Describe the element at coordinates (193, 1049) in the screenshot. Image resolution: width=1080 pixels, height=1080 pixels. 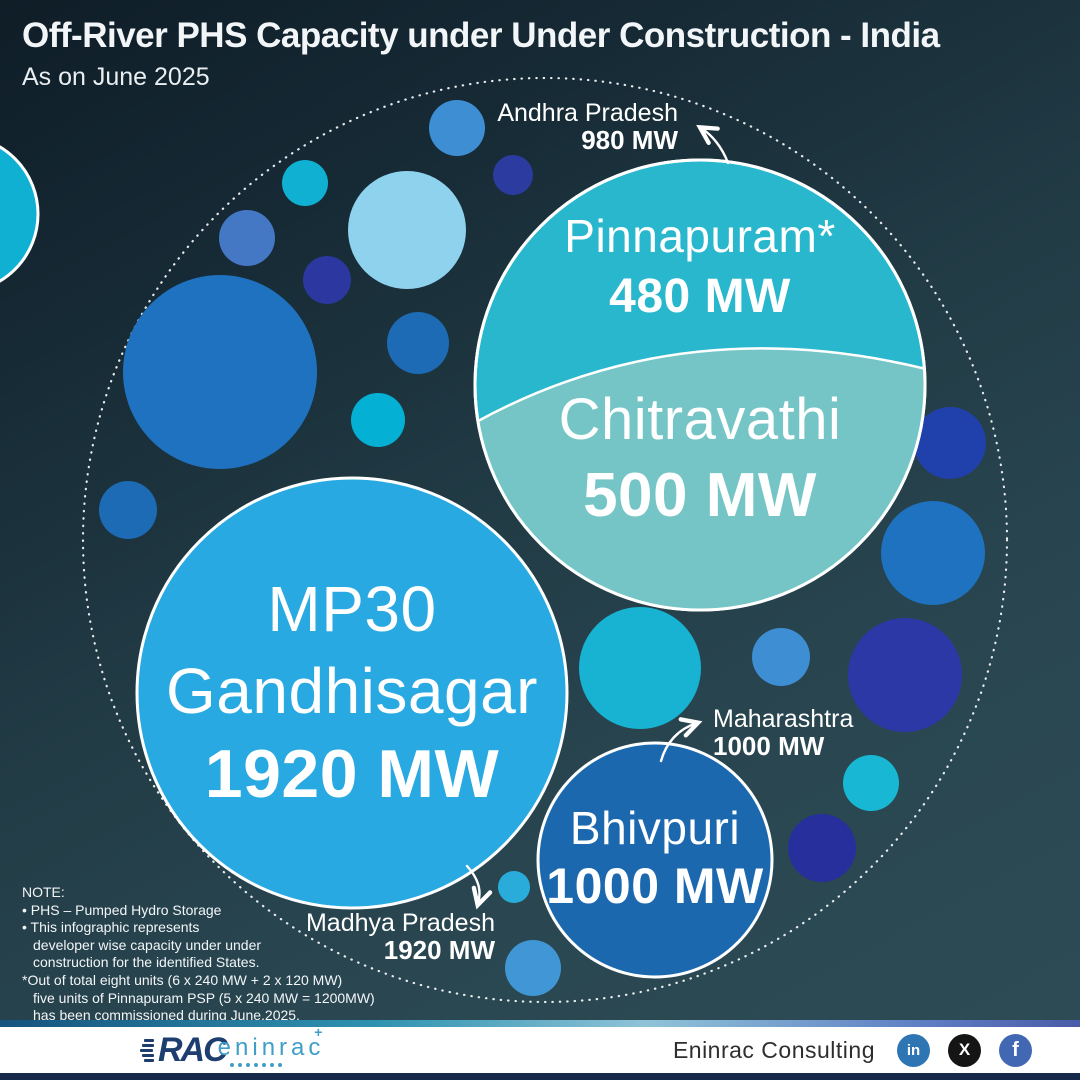
I see `logo-text-rac: RAC` at that location.